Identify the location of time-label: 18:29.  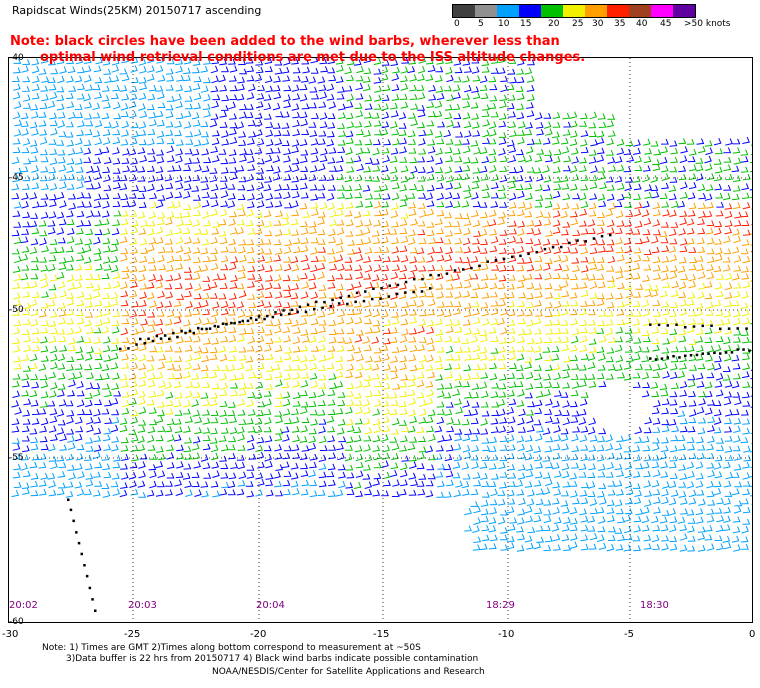
(500, 605).